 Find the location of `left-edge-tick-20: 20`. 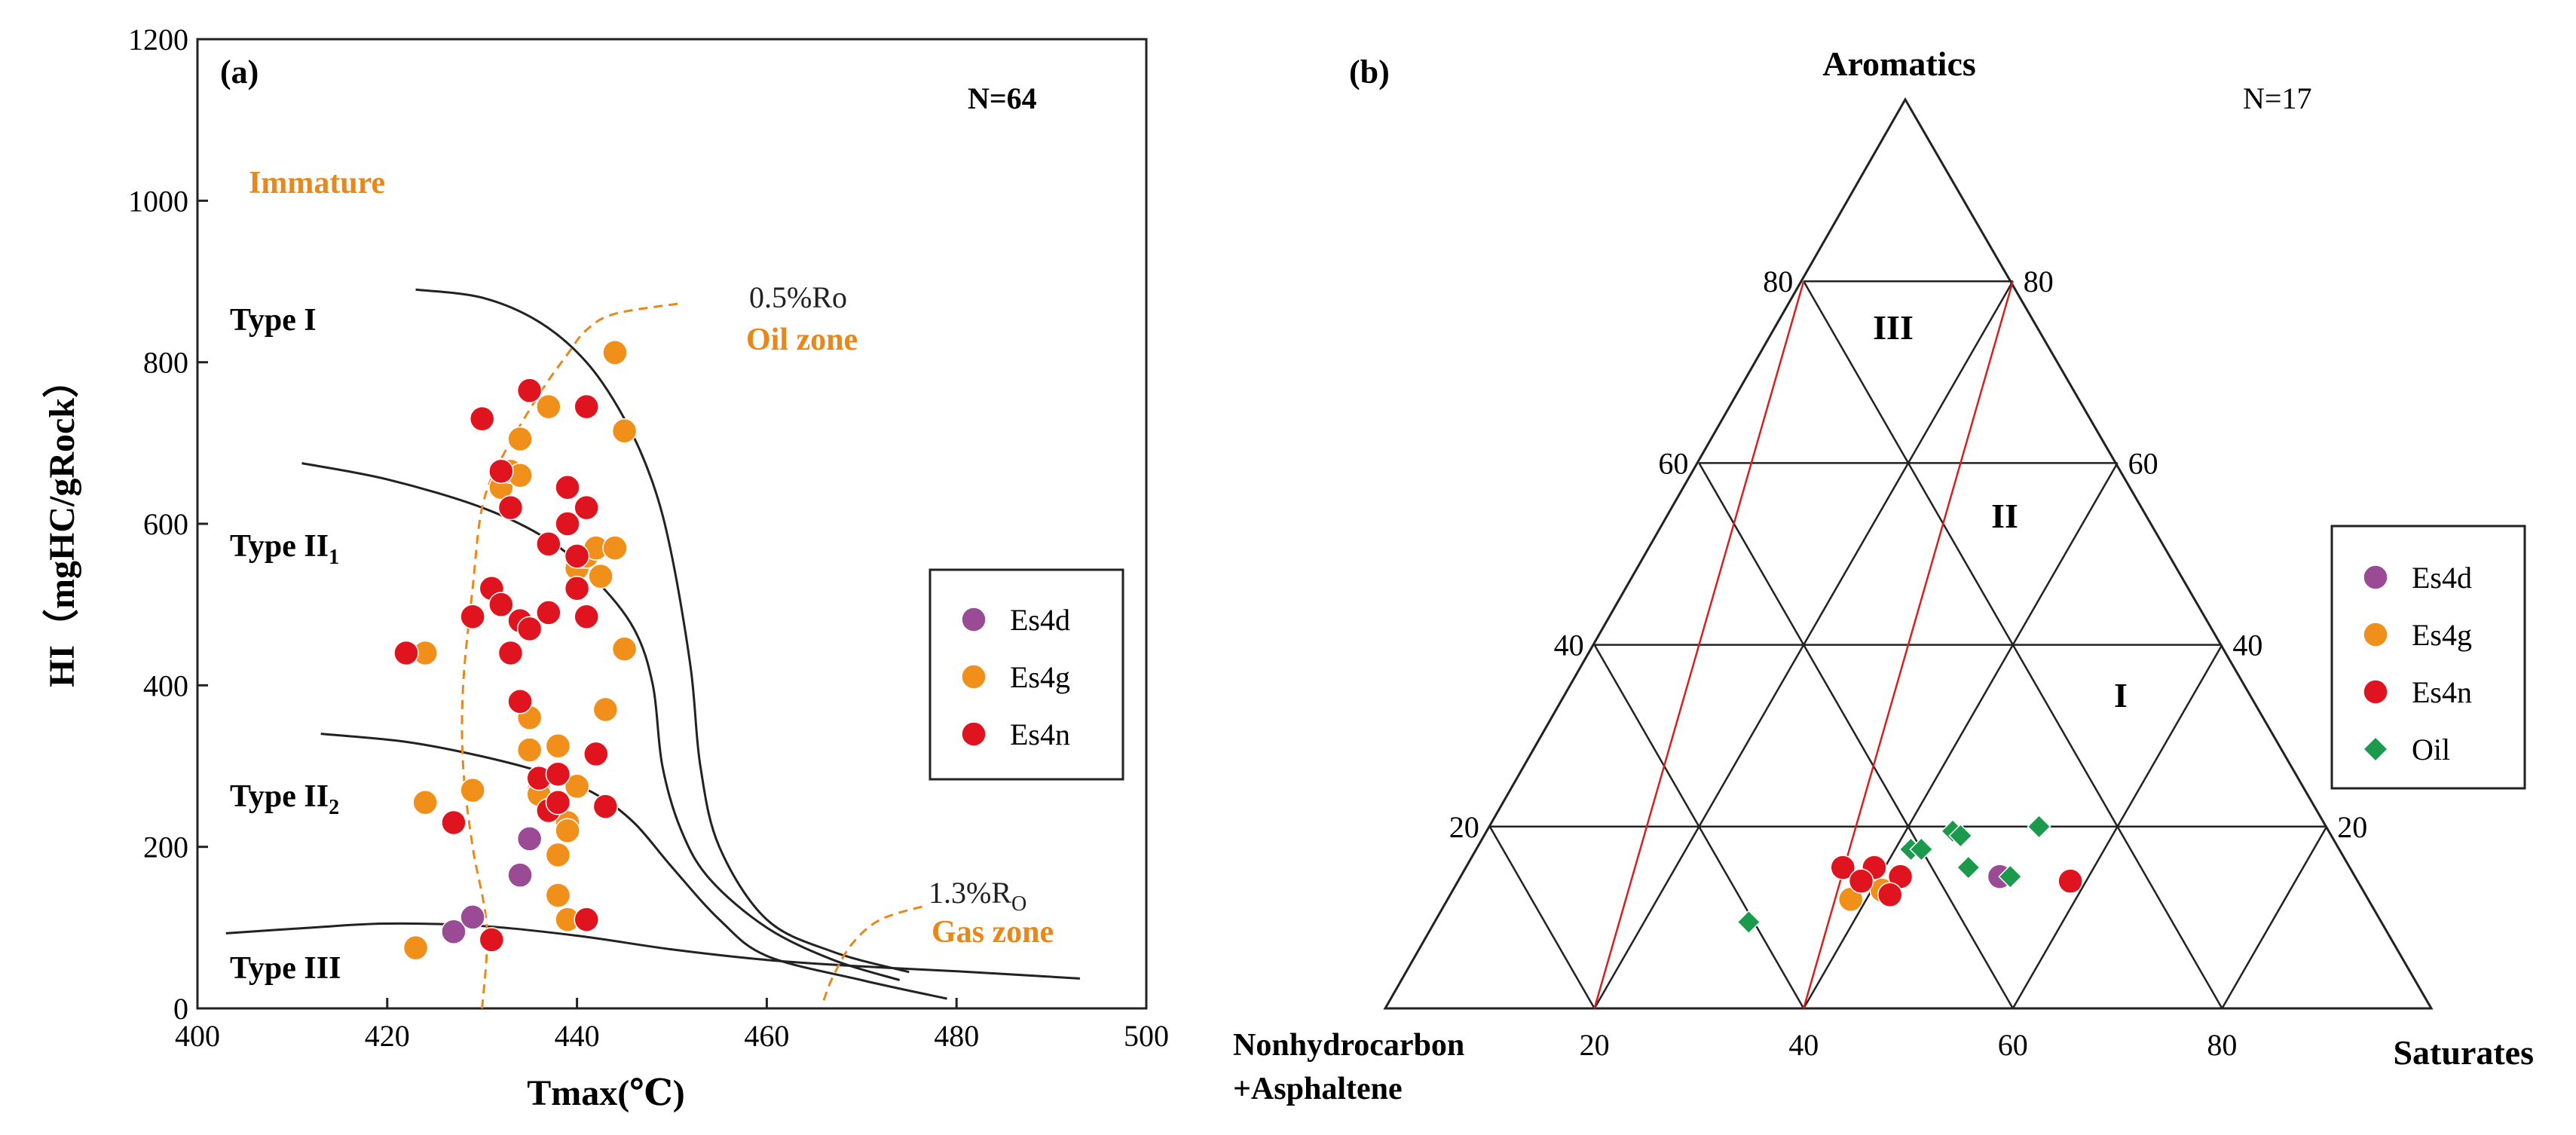

left-edge-tick-20: 20 is located at coordinates (1464, 827).